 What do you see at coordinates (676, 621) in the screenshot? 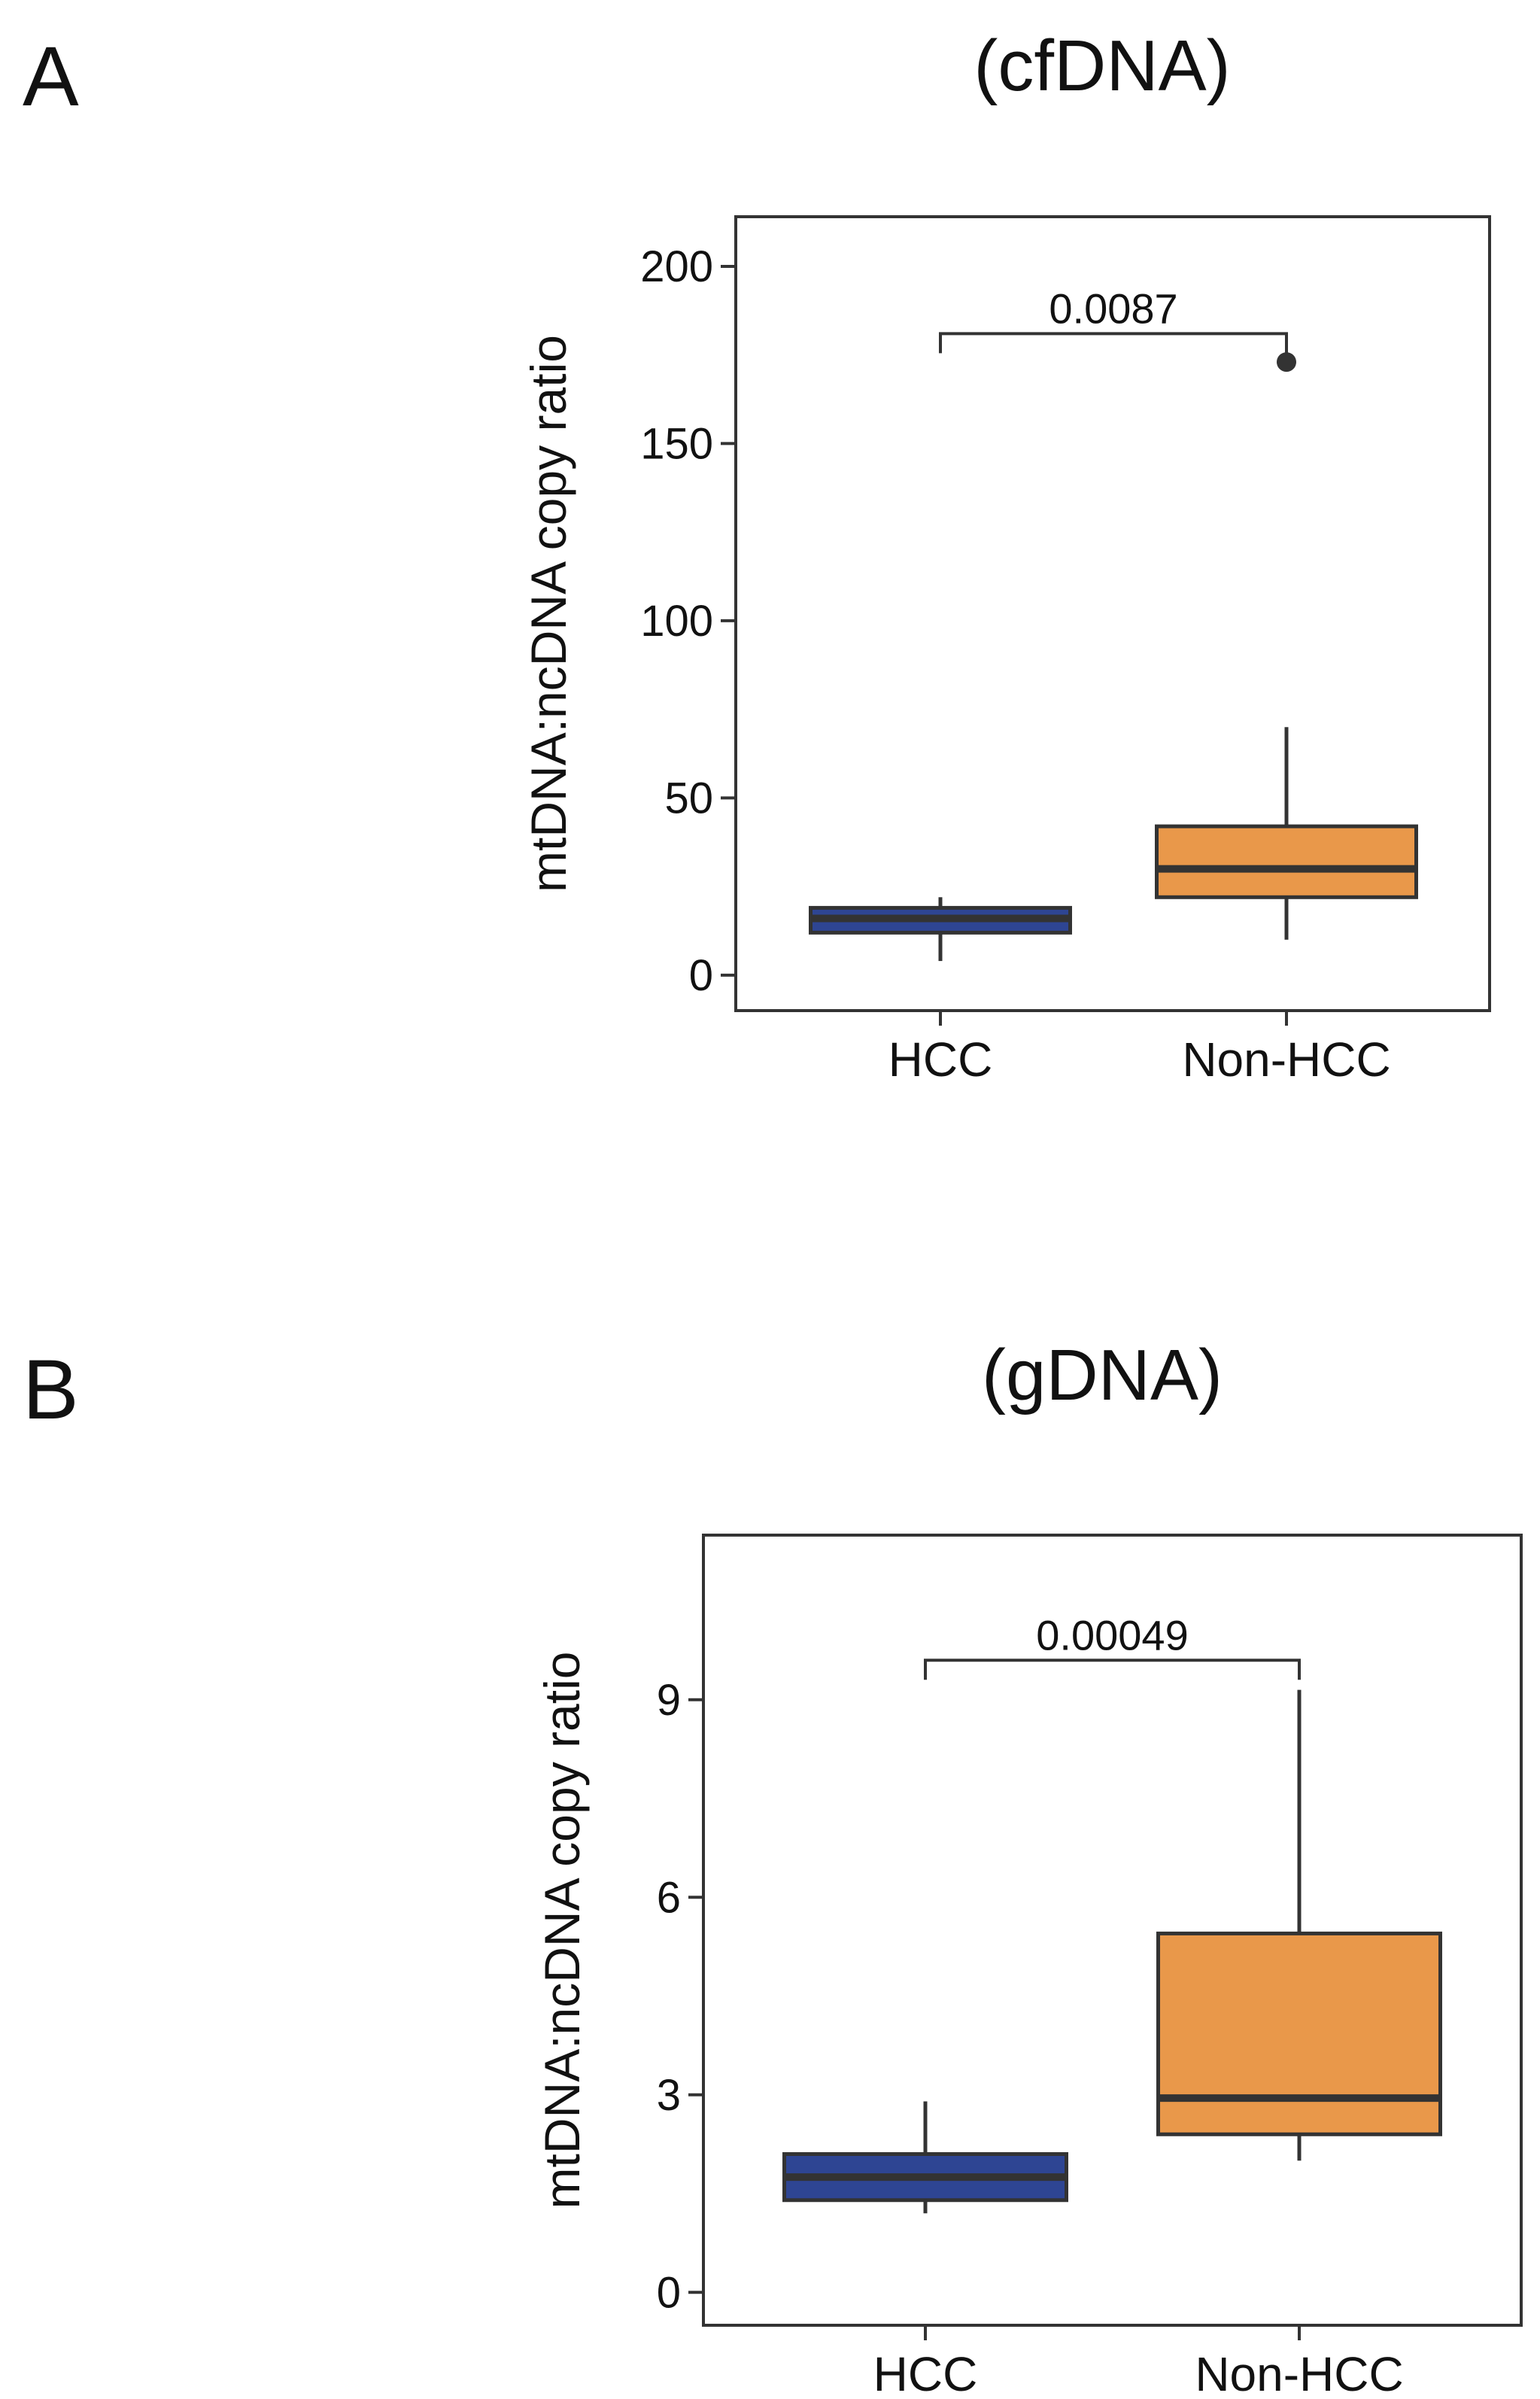
I see `y-tick-label: 100` at bounding box center [676, 621].